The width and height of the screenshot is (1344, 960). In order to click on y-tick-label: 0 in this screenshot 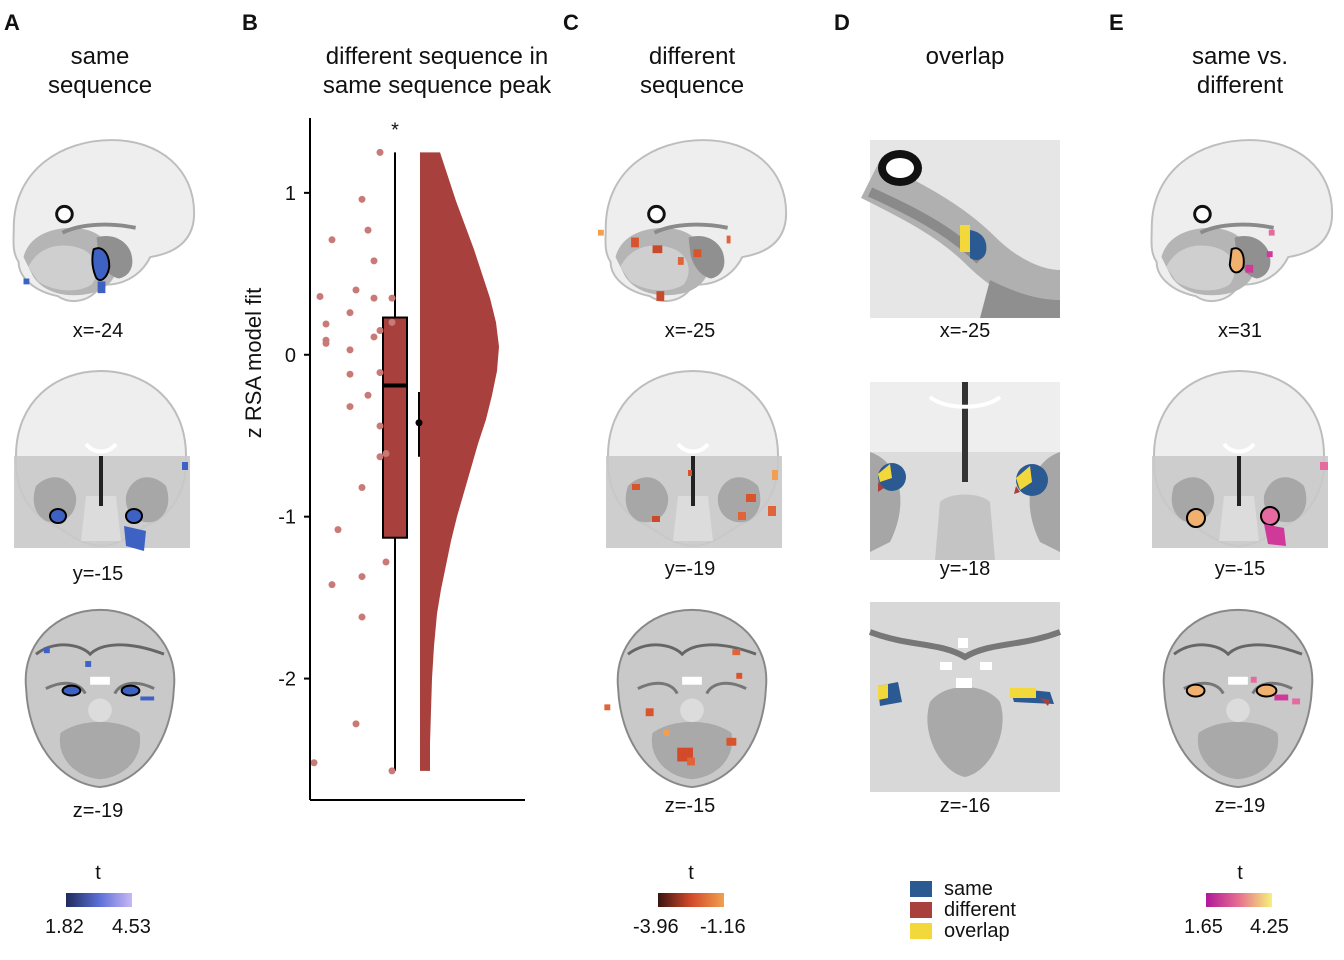, I will do `click(290, 356)`.